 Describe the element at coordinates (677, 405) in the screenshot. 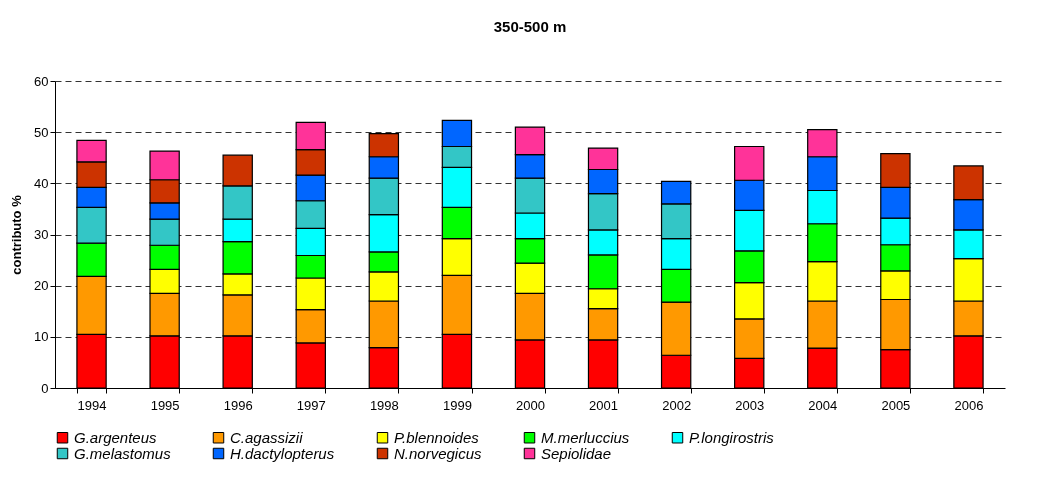

I see `x-tick-label: 2002` at that location.